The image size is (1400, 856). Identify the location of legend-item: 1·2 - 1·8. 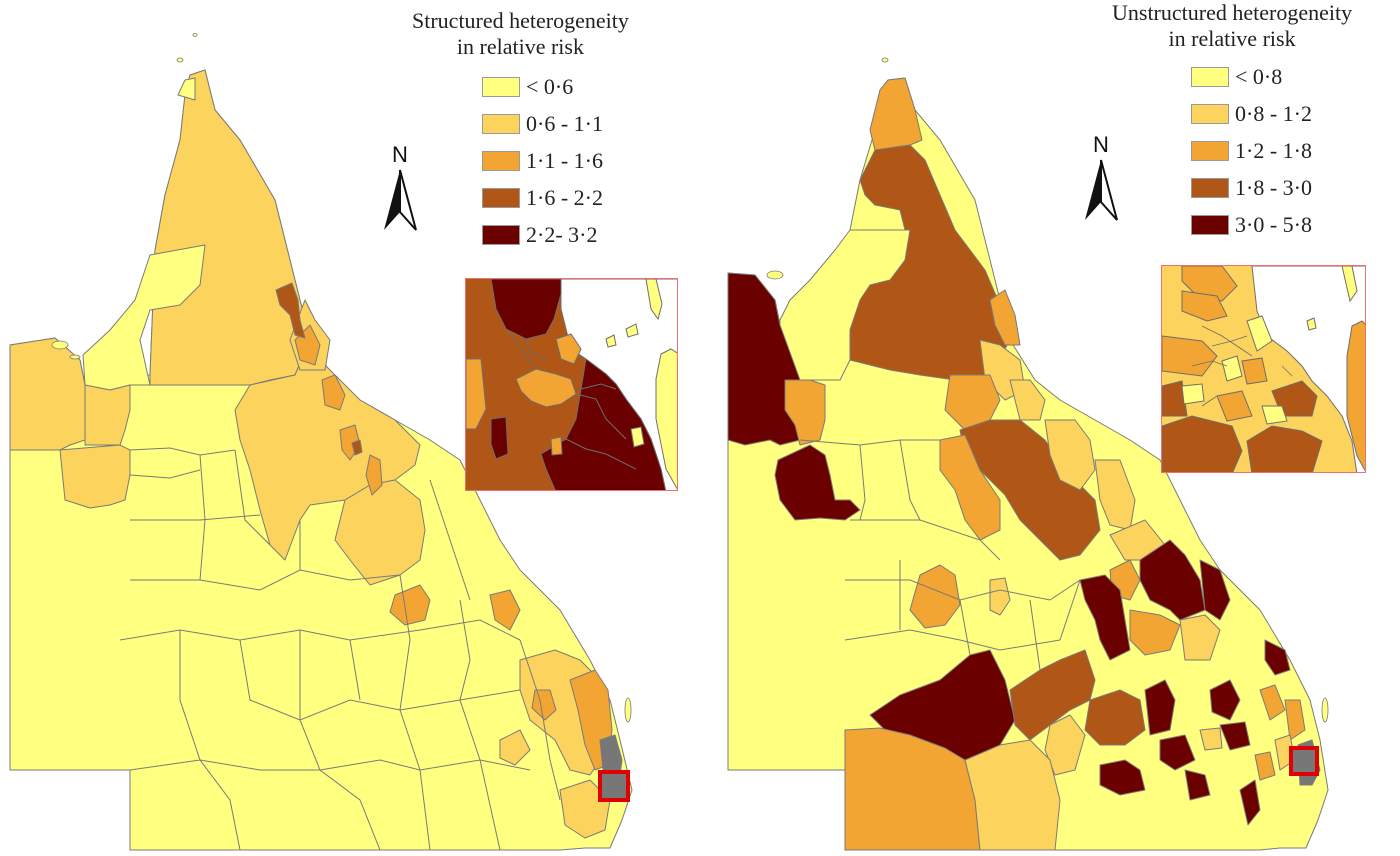
(1271, 150).